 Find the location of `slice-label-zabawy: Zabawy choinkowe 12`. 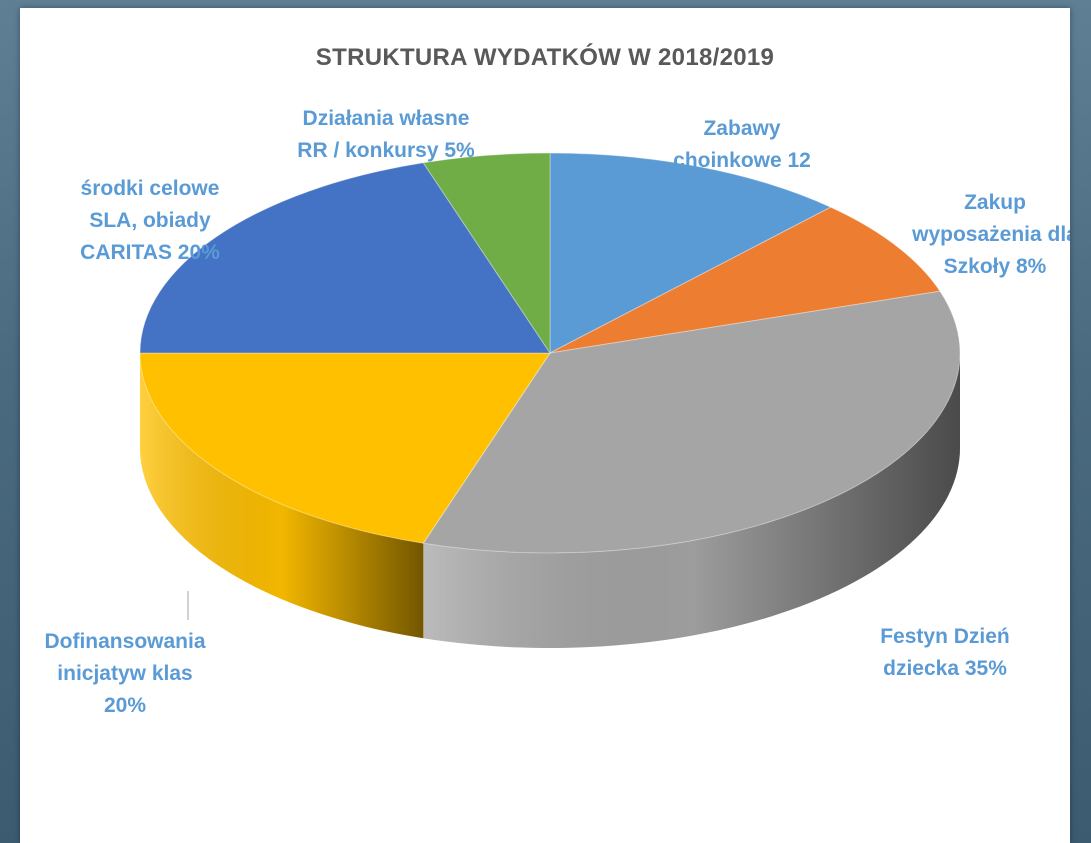

slice-label-zabawy: Zabawy choinkowe 12 is located at coordinates (742, 144).